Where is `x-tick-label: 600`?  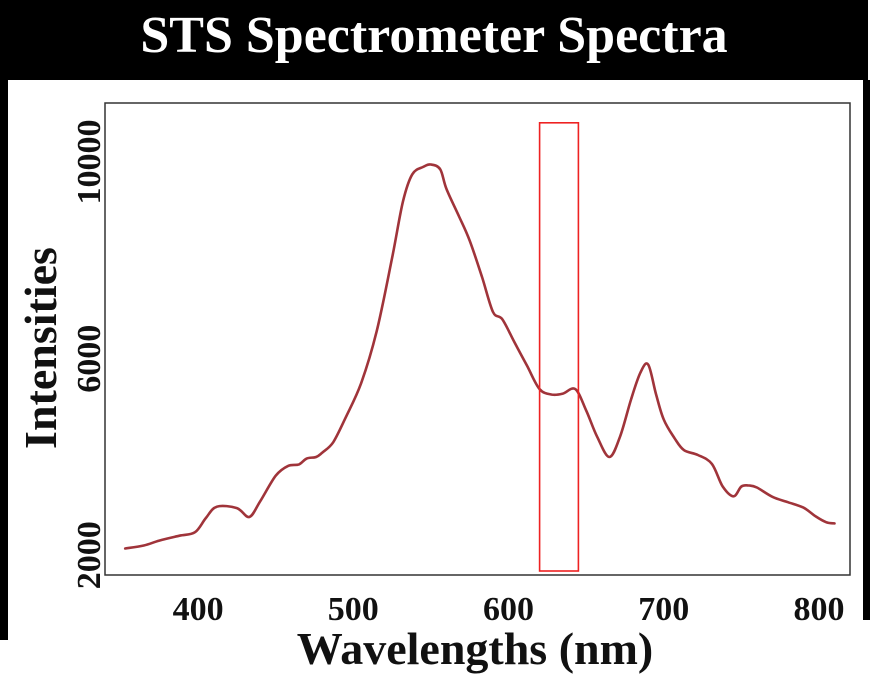
x-tick-label: 600 is located at coordinates (508, 609).